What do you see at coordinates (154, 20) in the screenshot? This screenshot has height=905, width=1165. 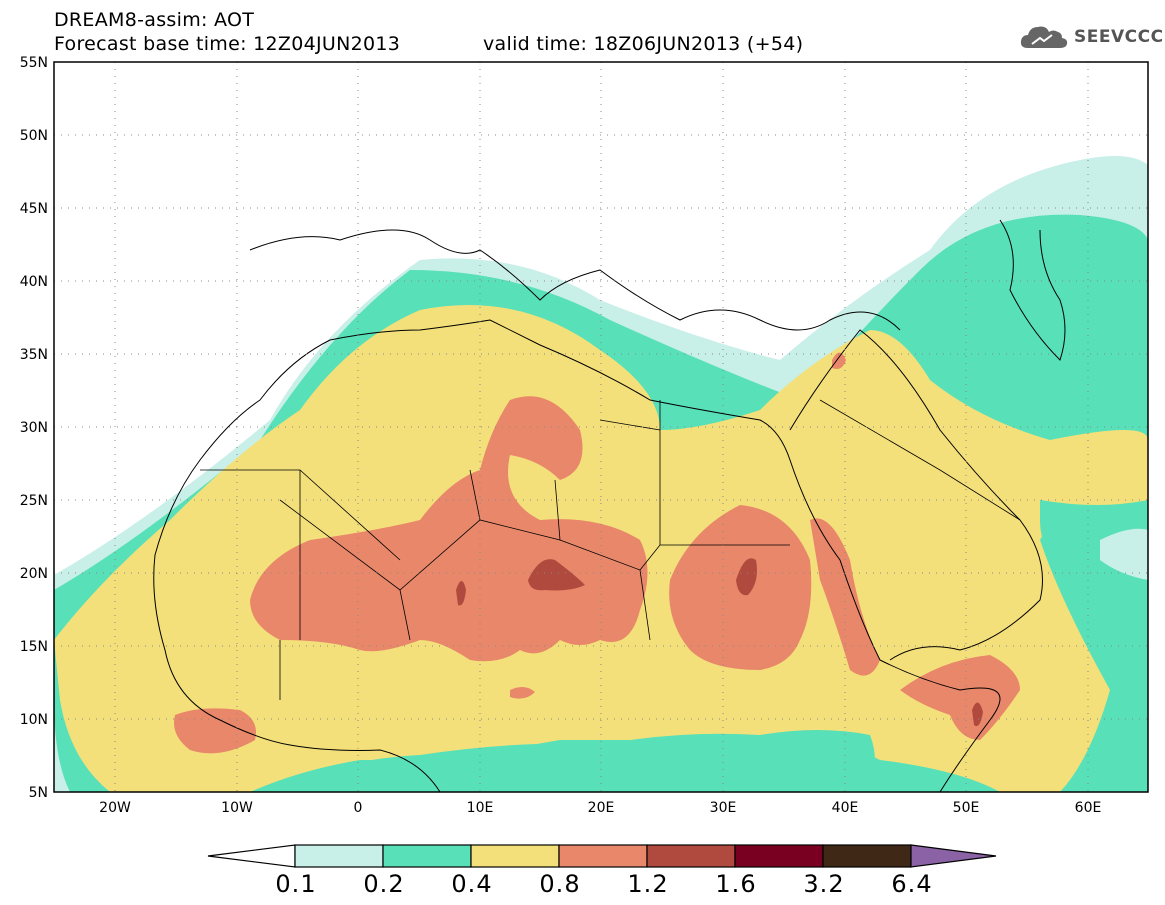 I see `map-title: DREAM8-assim: AOT` at bounding box center [154, 20].